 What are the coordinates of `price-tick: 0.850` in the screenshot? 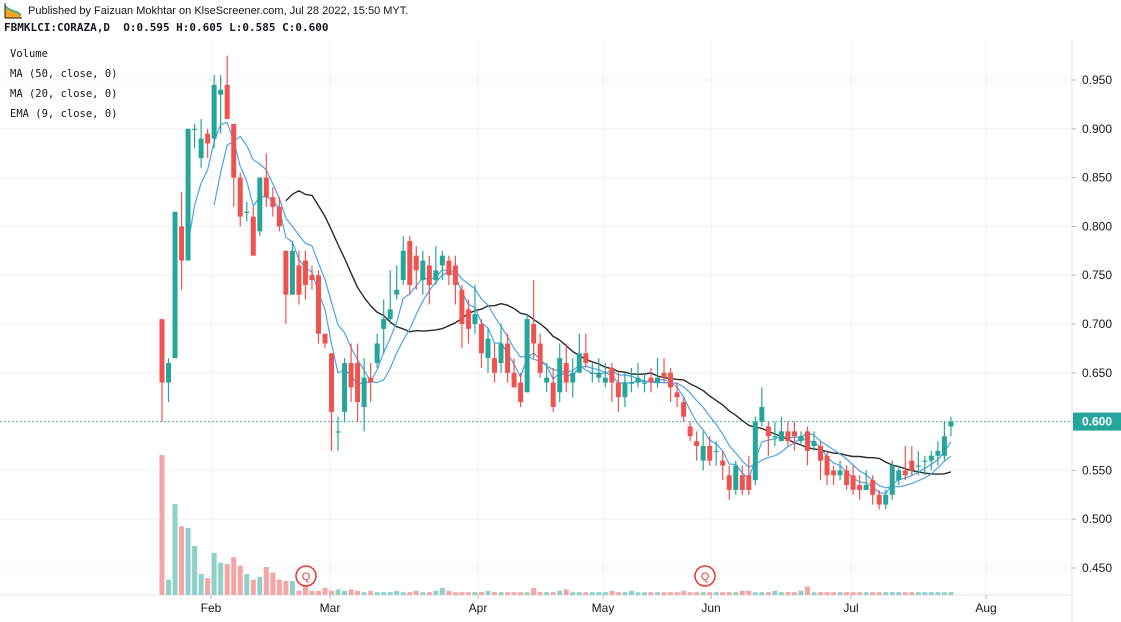 It's located at (1097, 178).